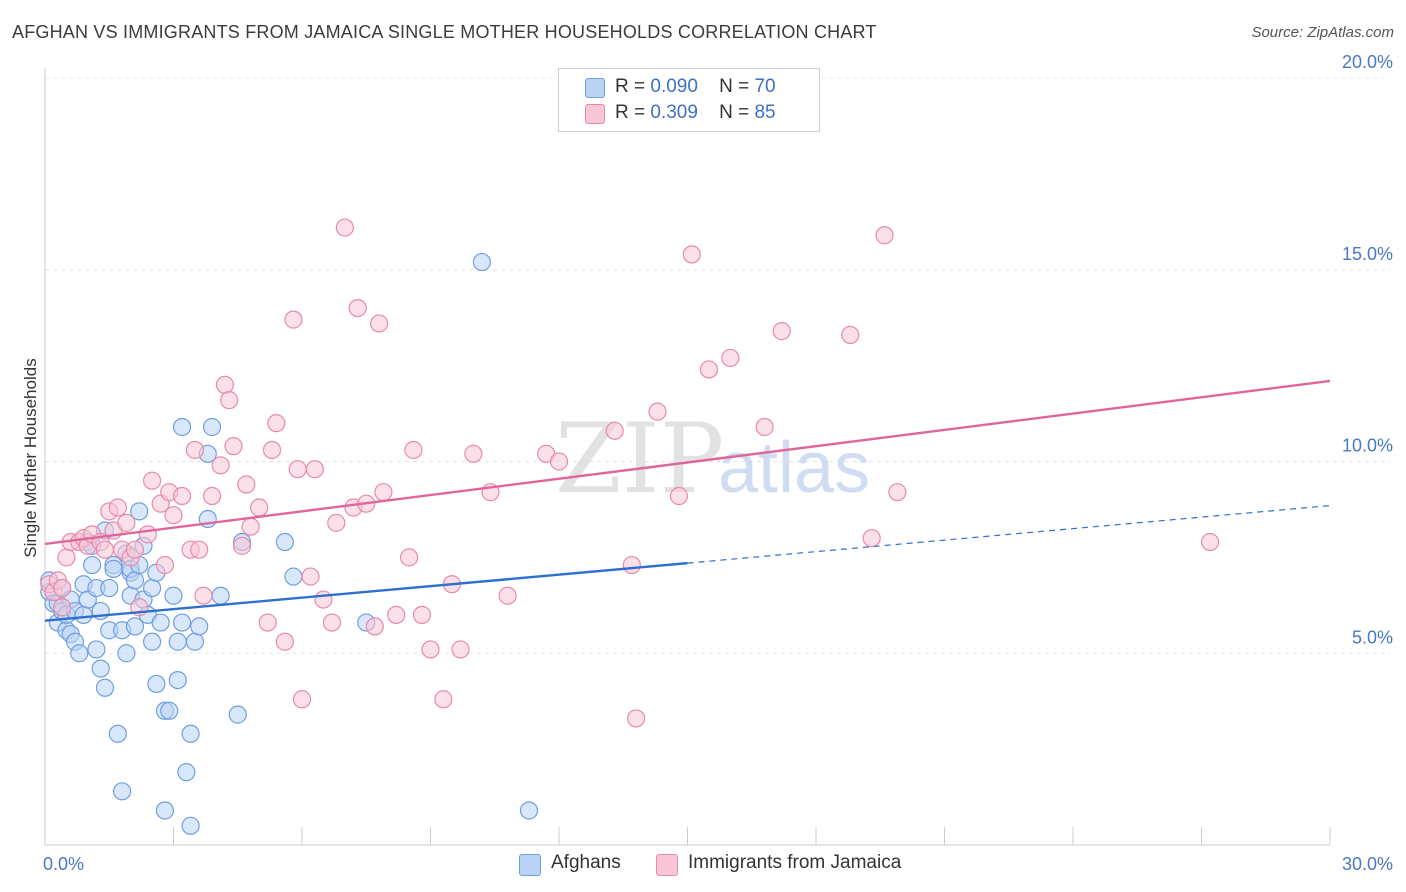 This screenshot has width=1406, height=892. I want to click on y-tick-label: 15.0%, so click(1367, 254).